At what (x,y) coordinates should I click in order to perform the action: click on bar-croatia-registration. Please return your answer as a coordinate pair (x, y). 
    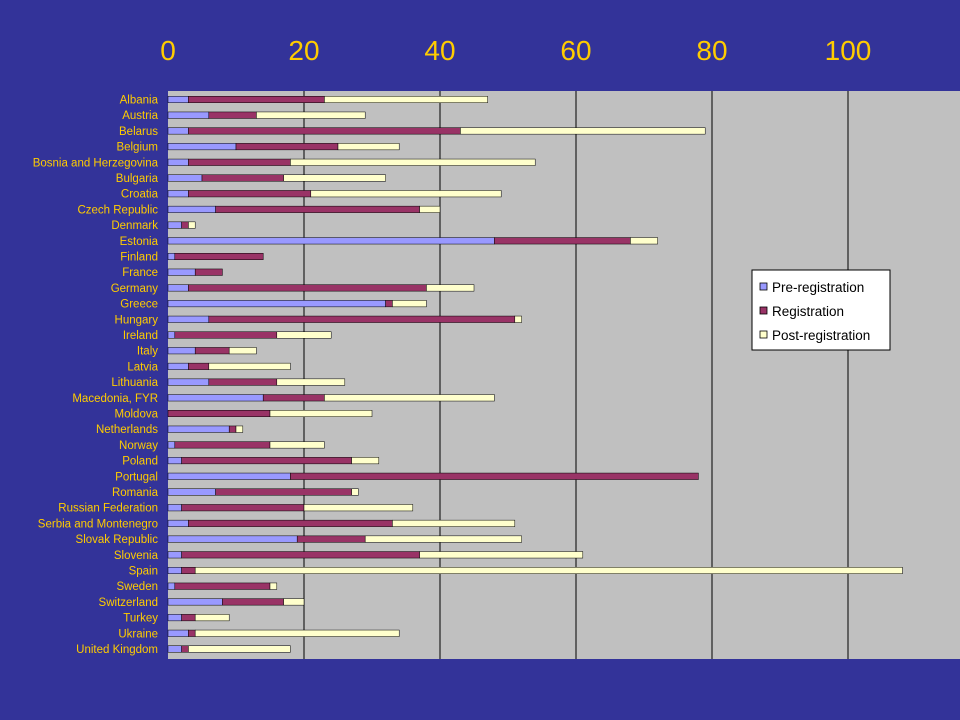
    Looking at the image, I should click on (250, 194).